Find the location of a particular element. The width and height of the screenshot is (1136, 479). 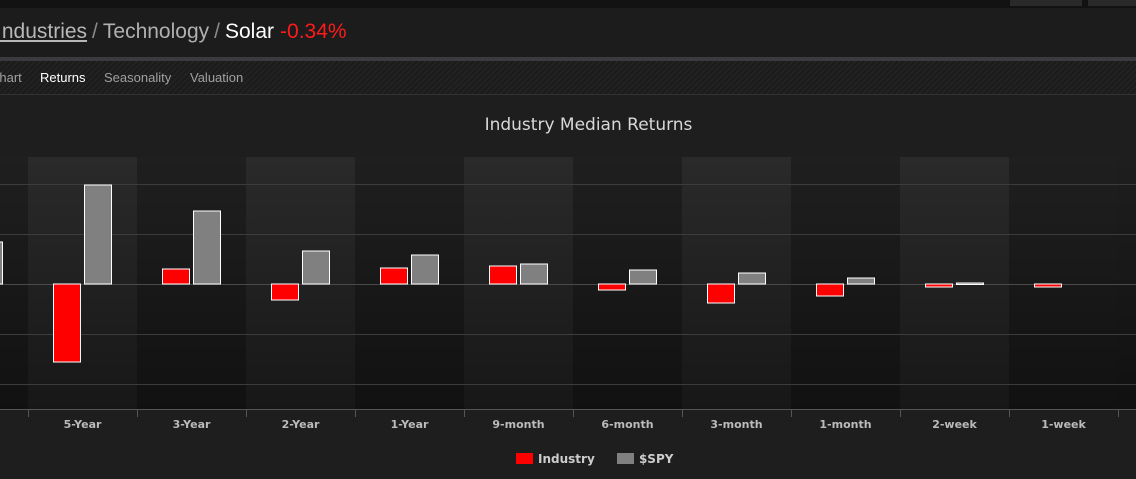

legend-item-spy: $SPY is located at coordinates (645, 459).